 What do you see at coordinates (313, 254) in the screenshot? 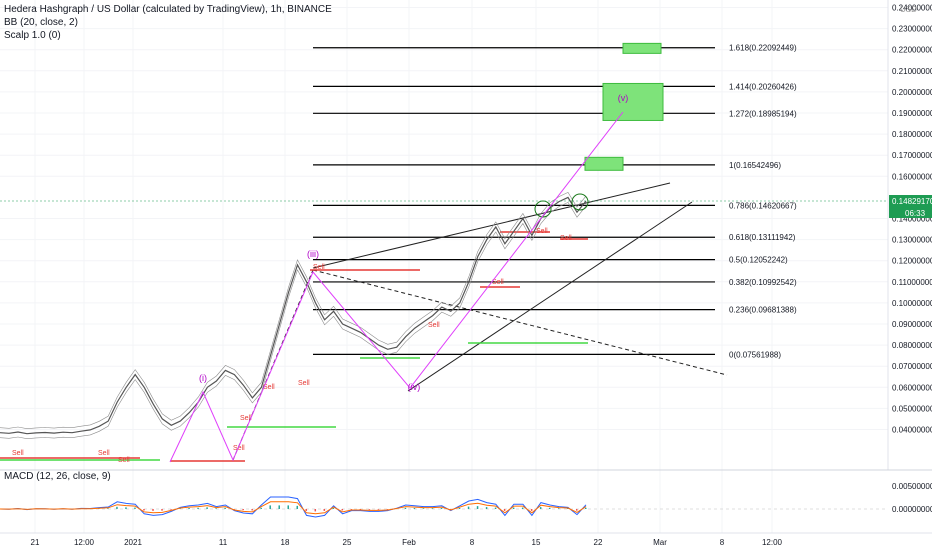
I see `wave-label: (iii)` at bounding box center [313, 254].